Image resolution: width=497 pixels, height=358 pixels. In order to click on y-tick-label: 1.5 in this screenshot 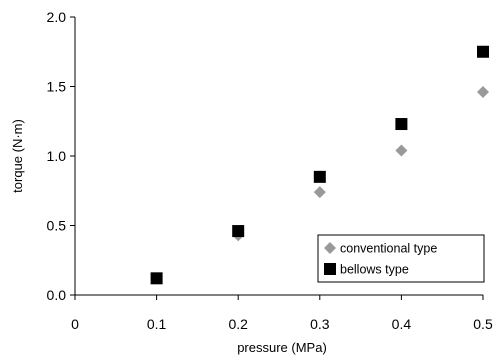, I will do `click(57, 87)`.